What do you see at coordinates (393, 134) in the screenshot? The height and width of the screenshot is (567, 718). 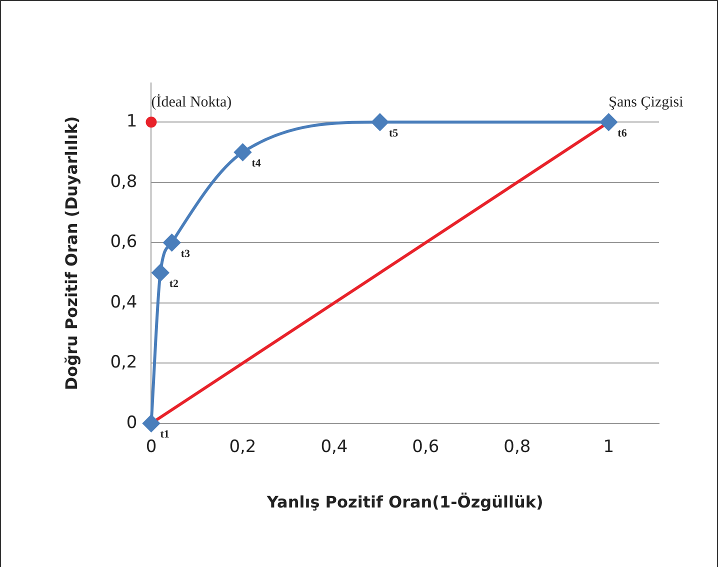 I see `data-label: t5` at bounding box center [393, 134].